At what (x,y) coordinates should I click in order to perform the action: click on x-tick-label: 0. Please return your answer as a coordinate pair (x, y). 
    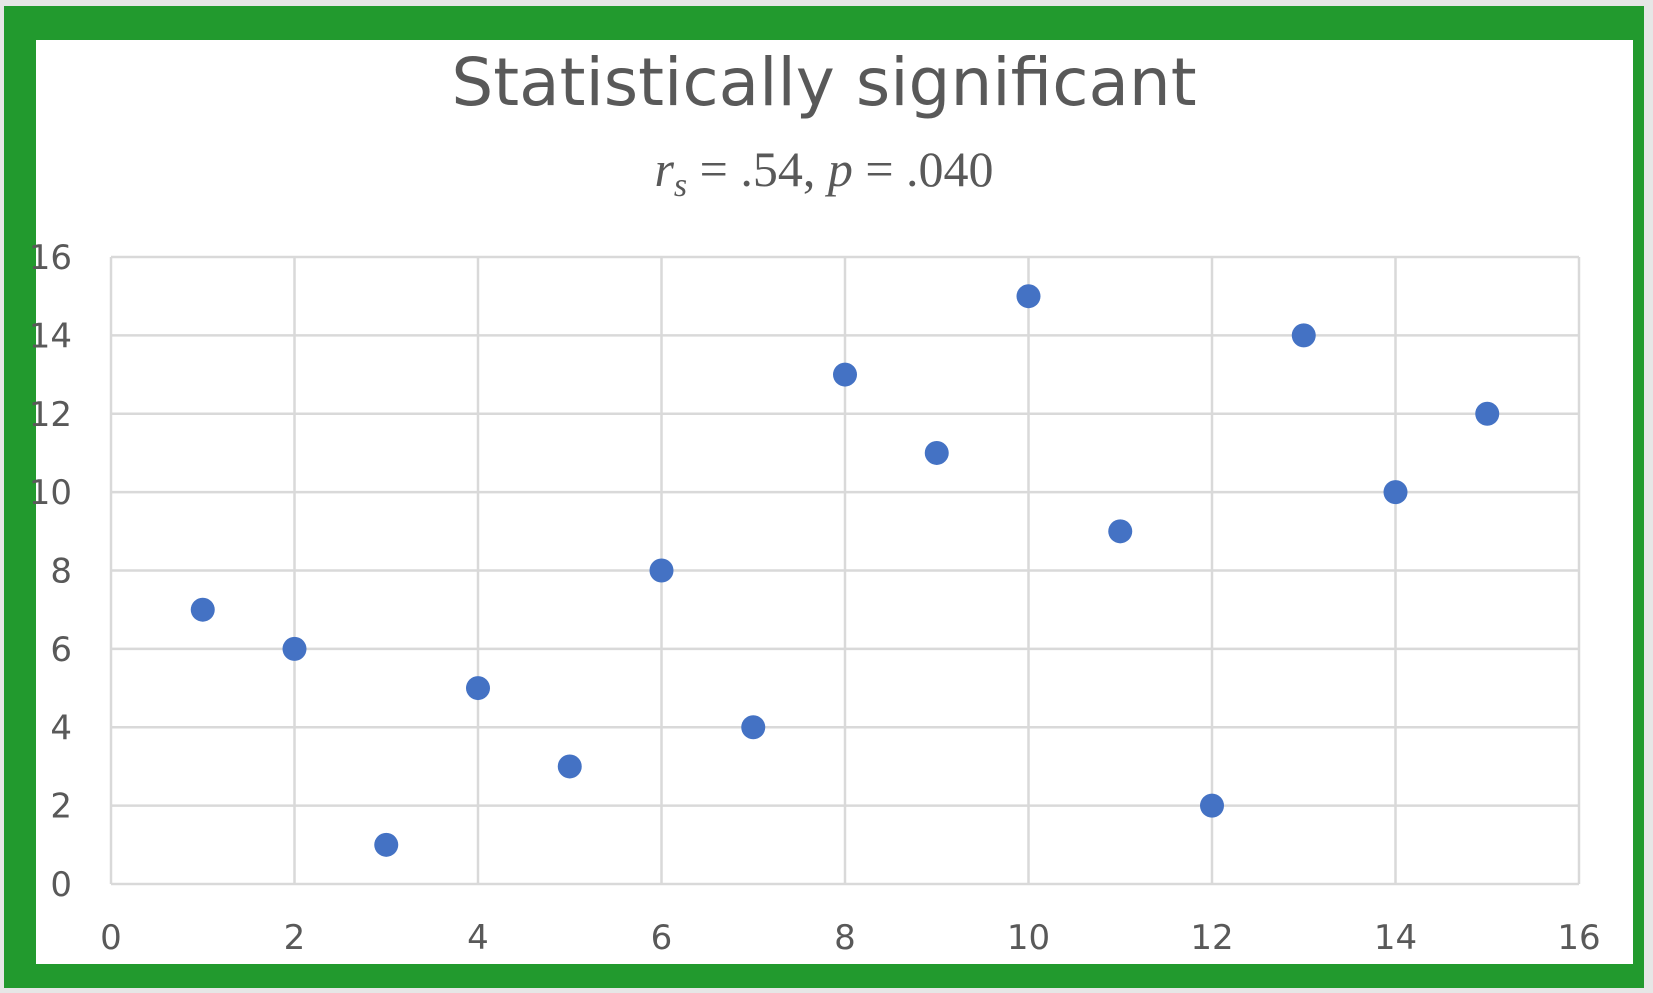
    Looking at the image, I should click on (111, 938).